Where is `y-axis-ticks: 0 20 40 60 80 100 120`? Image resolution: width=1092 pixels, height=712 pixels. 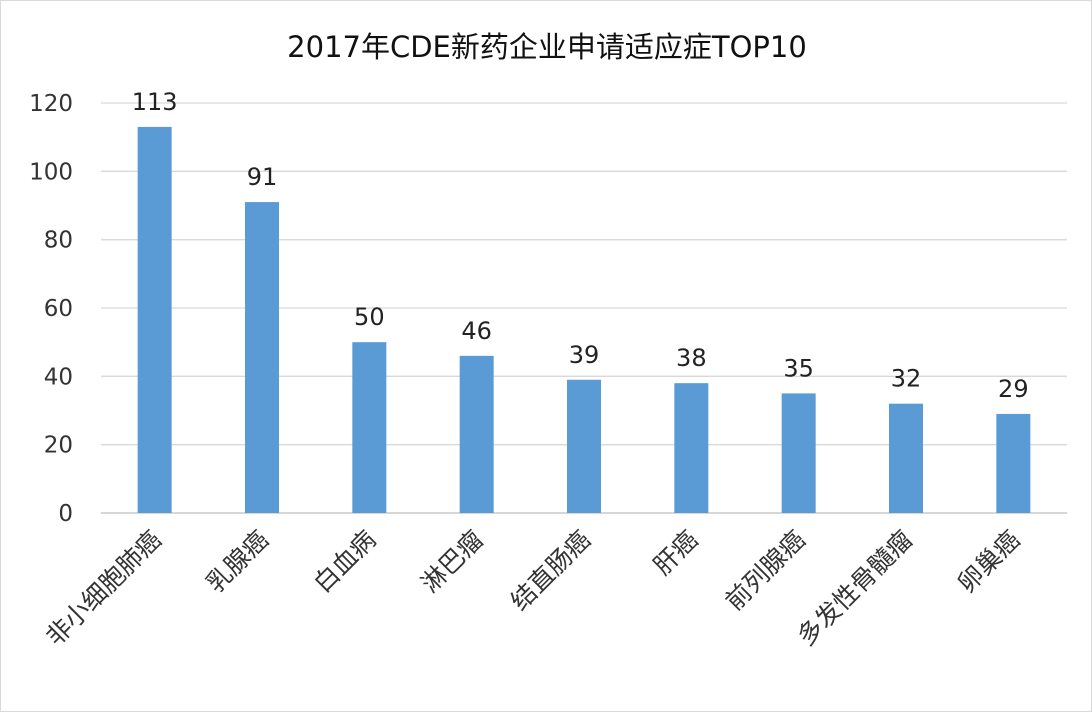
y-axis-ticks: 0 20 40 60 80 100 120 is located at coordinates (51, 309).